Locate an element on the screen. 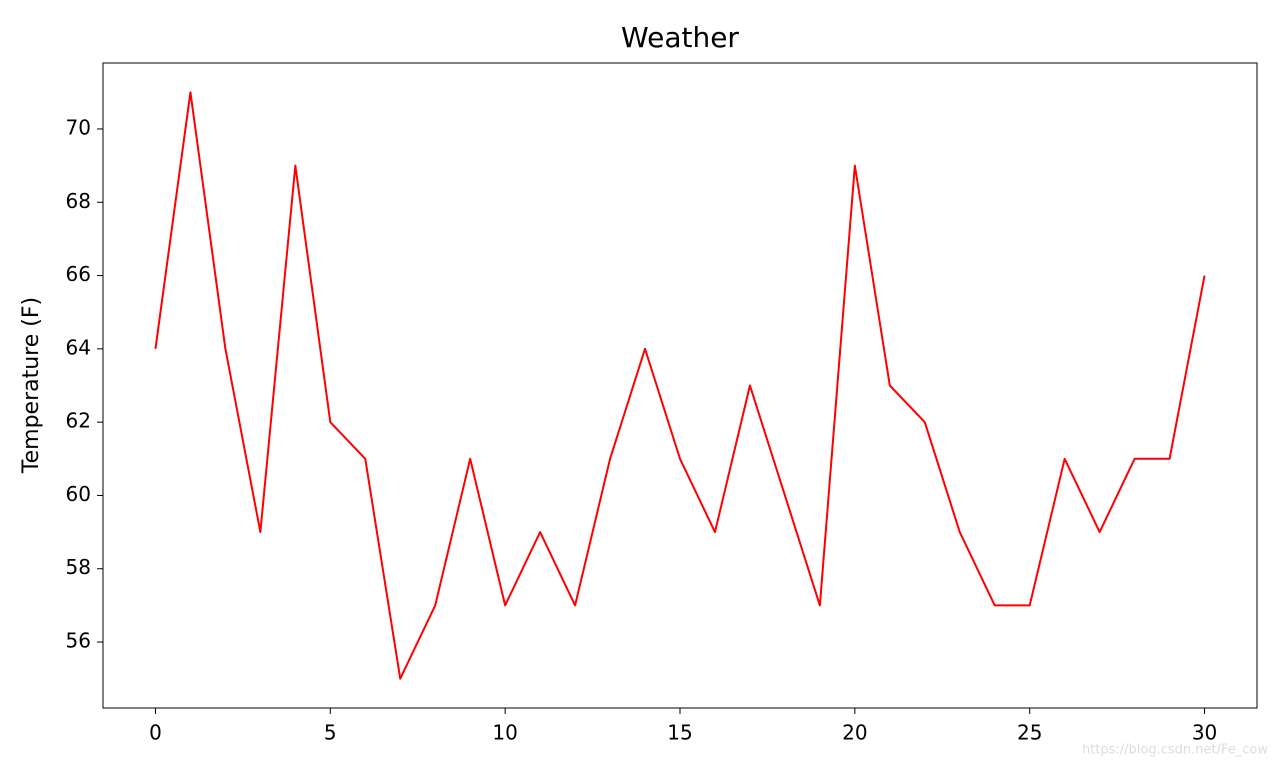  y-tick-label: 66 is located at coordinates (78, 274).